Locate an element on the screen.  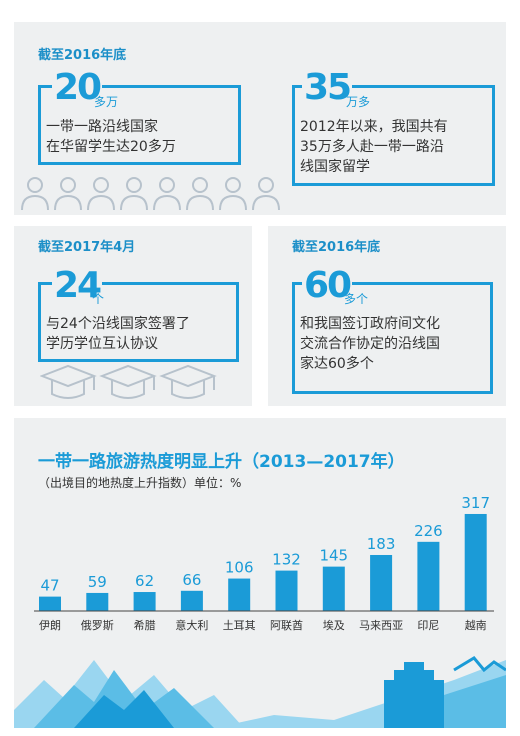
stat-4-frame is located at coordinates (392, 338).